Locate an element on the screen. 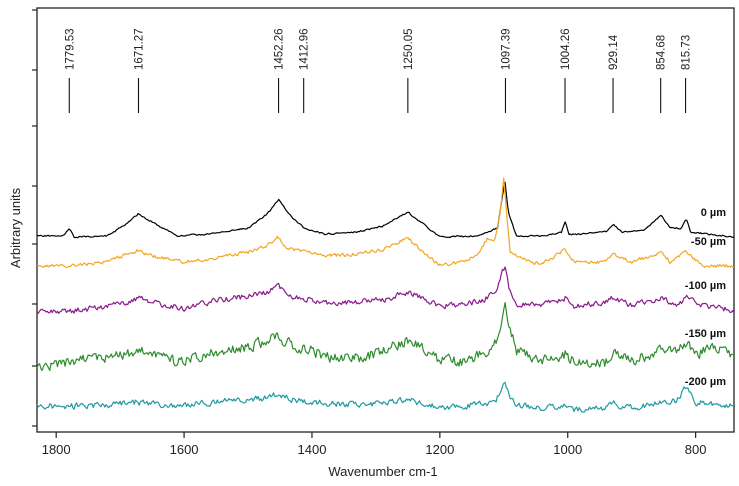 The image size is (739, 486). peak-marker-label: 1097.39 is located at coordinates (506, 49).